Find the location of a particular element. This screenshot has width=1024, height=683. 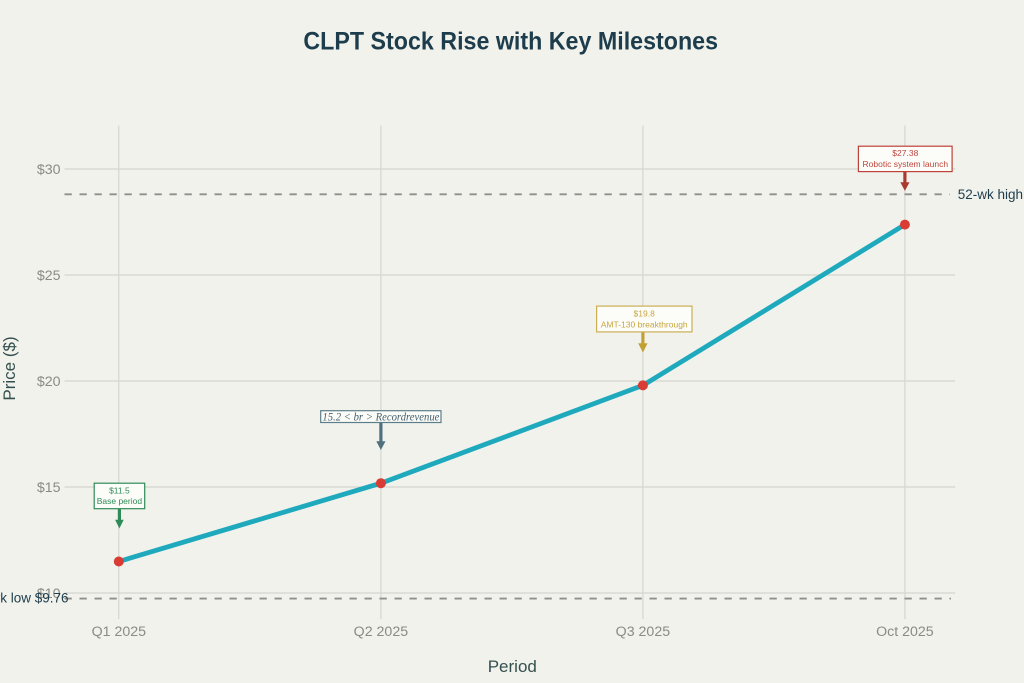

svg-text: 52-wk low $9.76 is located at coordinates (34, 598).